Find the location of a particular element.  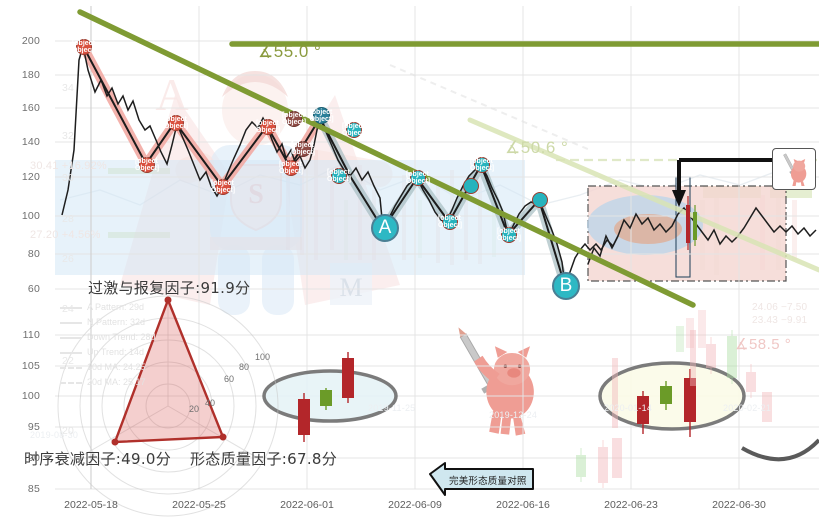

x-tick-2: 2022-06-01 is located at coordinates (307, 505).